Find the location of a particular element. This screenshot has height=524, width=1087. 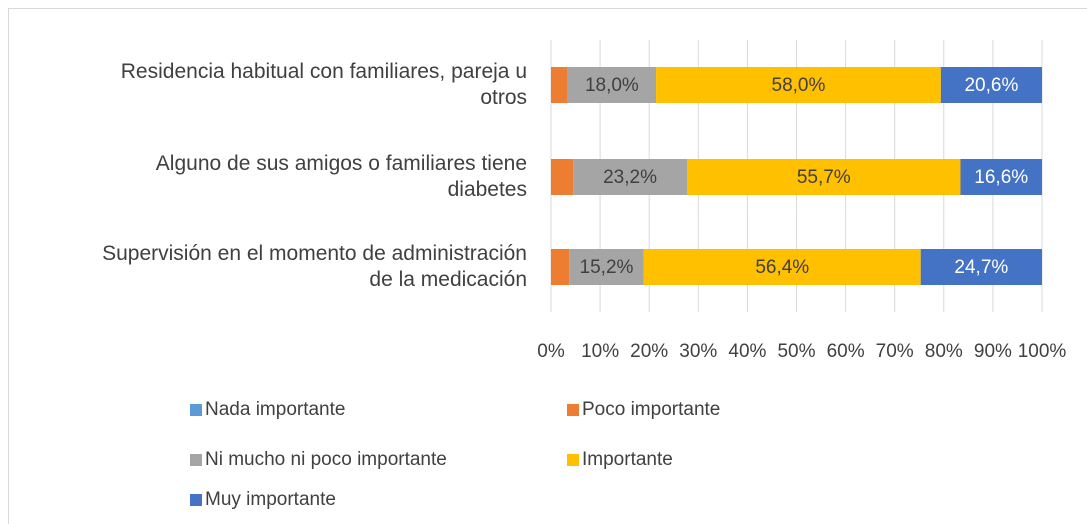

data-label: 58,0% is located at coordinates (799, 85).